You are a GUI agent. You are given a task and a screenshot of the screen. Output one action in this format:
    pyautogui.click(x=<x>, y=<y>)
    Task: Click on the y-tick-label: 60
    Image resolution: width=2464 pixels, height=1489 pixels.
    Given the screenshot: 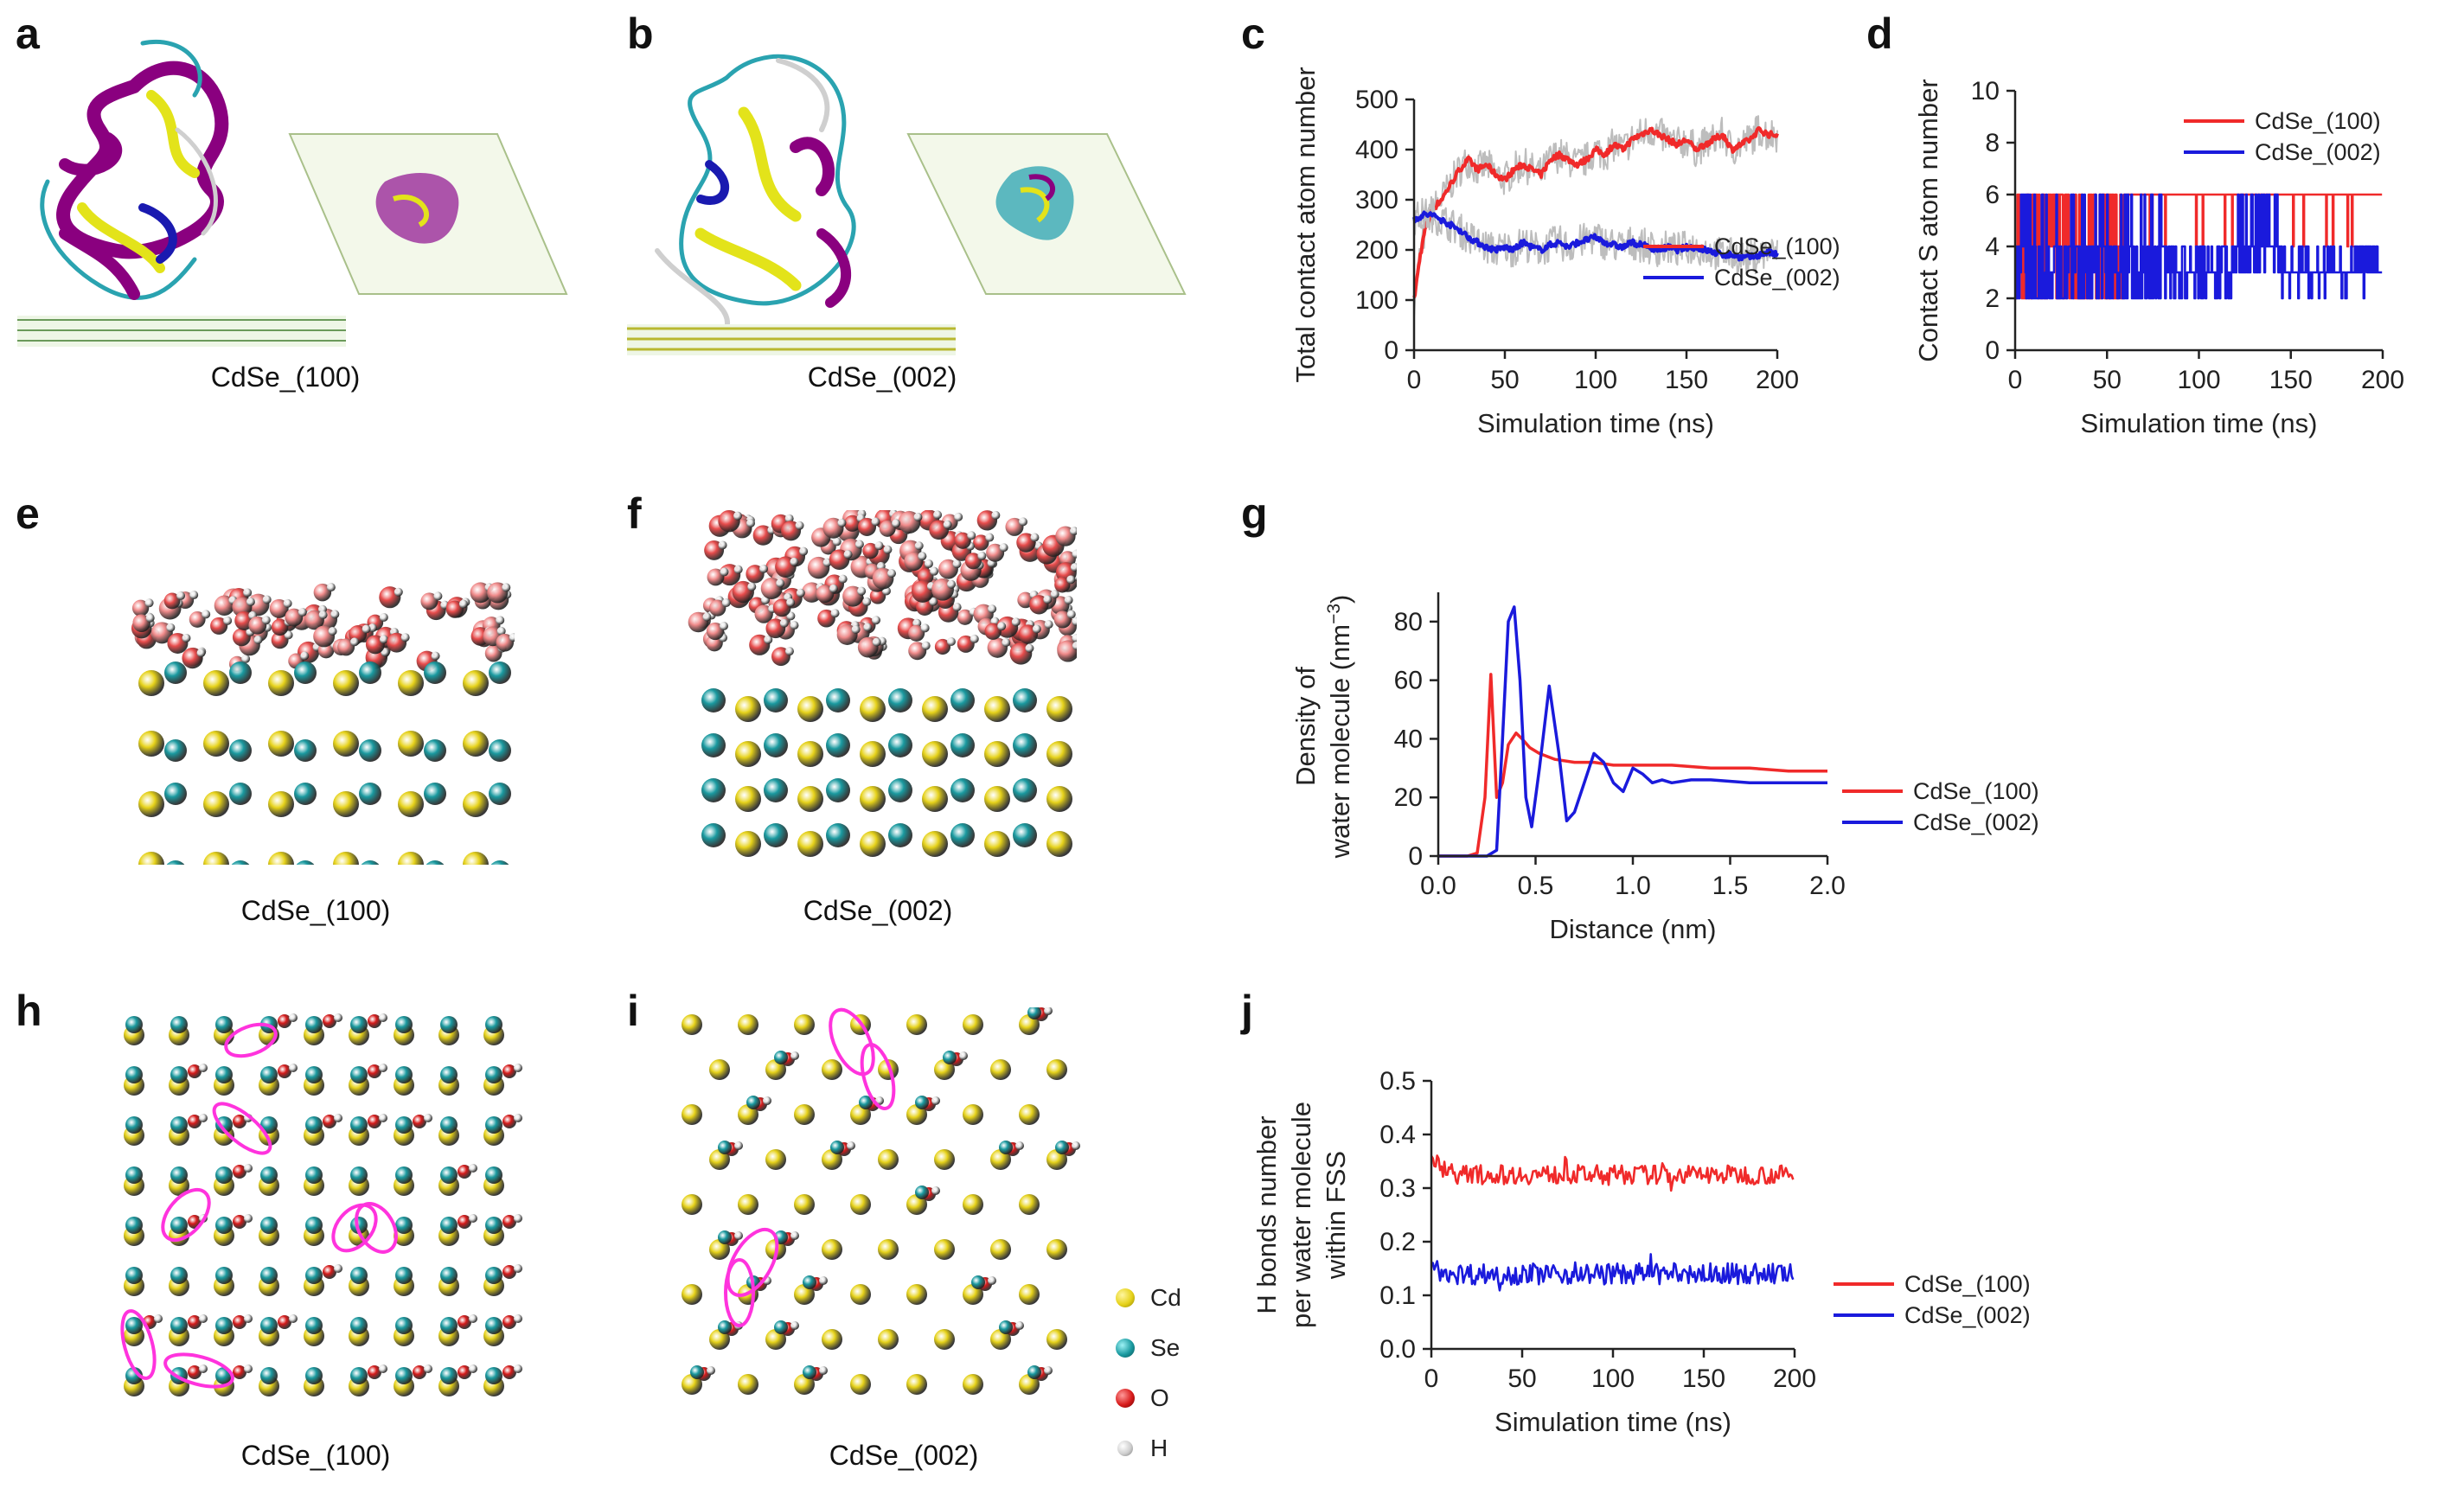 What is the action you would take?
    pyautogui.click(x=1408, y=681)
    